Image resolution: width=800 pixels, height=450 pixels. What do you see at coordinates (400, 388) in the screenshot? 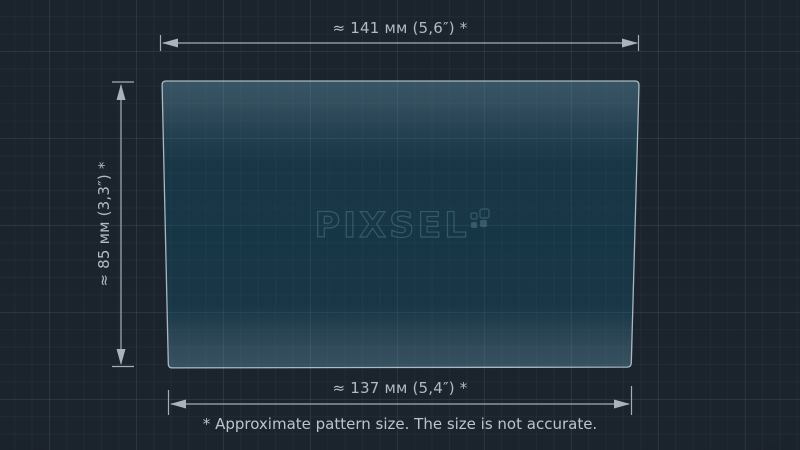
I see `bottom-width-label: ≈ 137 мм (5,4″) *` at bounding box center [400, 388].